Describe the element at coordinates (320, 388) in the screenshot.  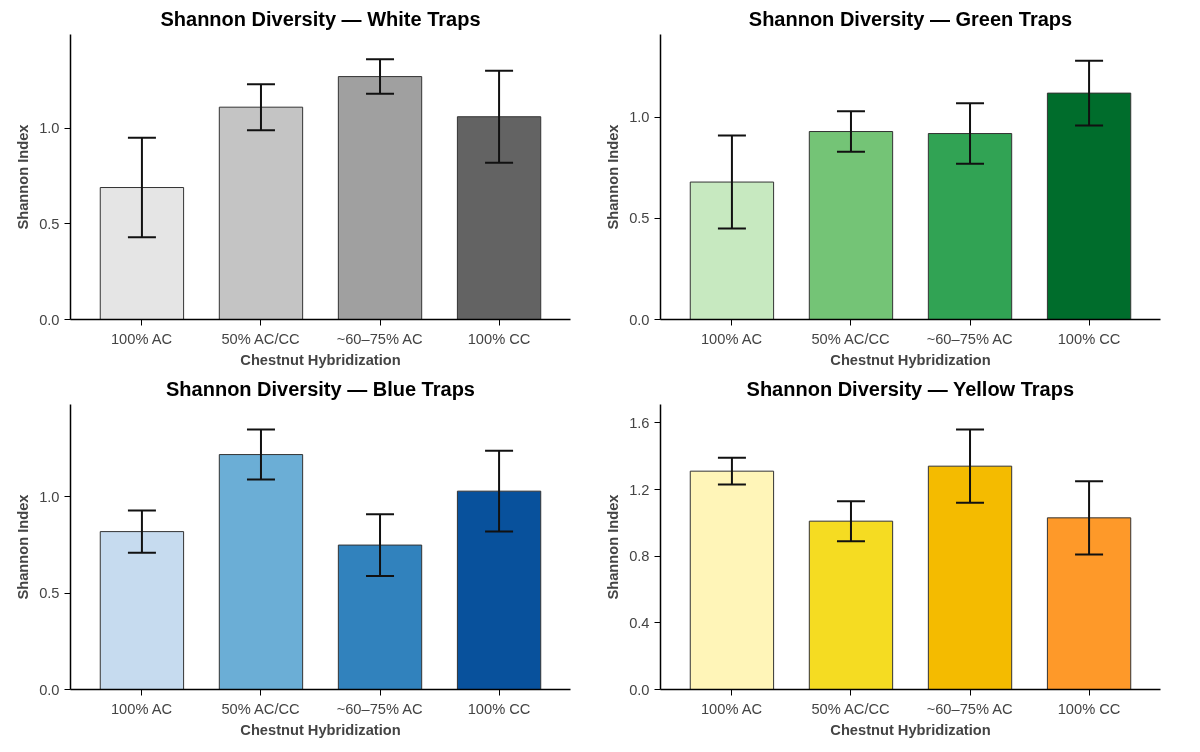
I see `chart-title: Shannon Diversity — Blue Traps` at that location.